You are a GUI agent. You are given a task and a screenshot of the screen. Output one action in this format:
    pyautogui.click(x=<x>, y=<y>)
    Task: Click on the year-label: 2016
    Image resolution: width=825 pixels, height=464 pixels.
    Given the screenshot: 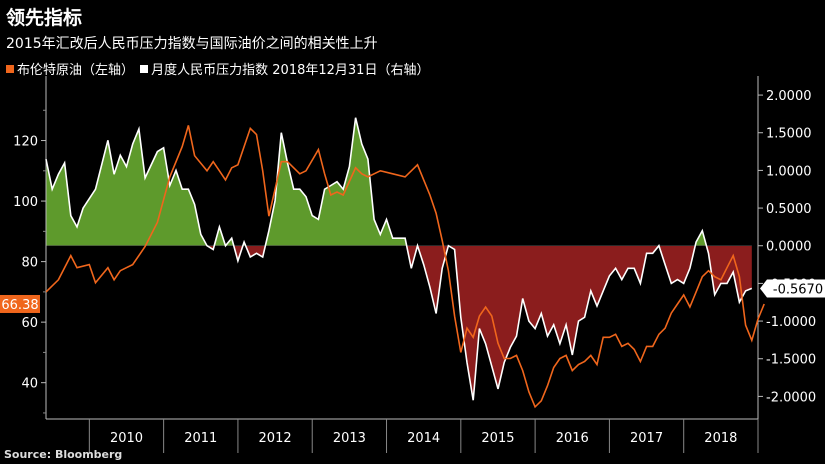 What is the action you would take?
    pyautogui.click(x=572, y=438)
    